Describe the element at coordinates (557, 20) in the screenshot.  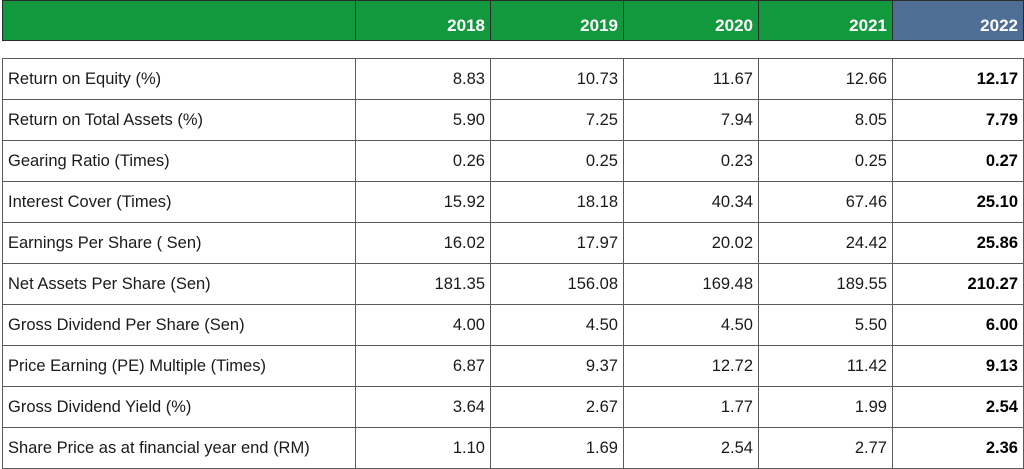
I see `year-header-2019: 2019` at that location.